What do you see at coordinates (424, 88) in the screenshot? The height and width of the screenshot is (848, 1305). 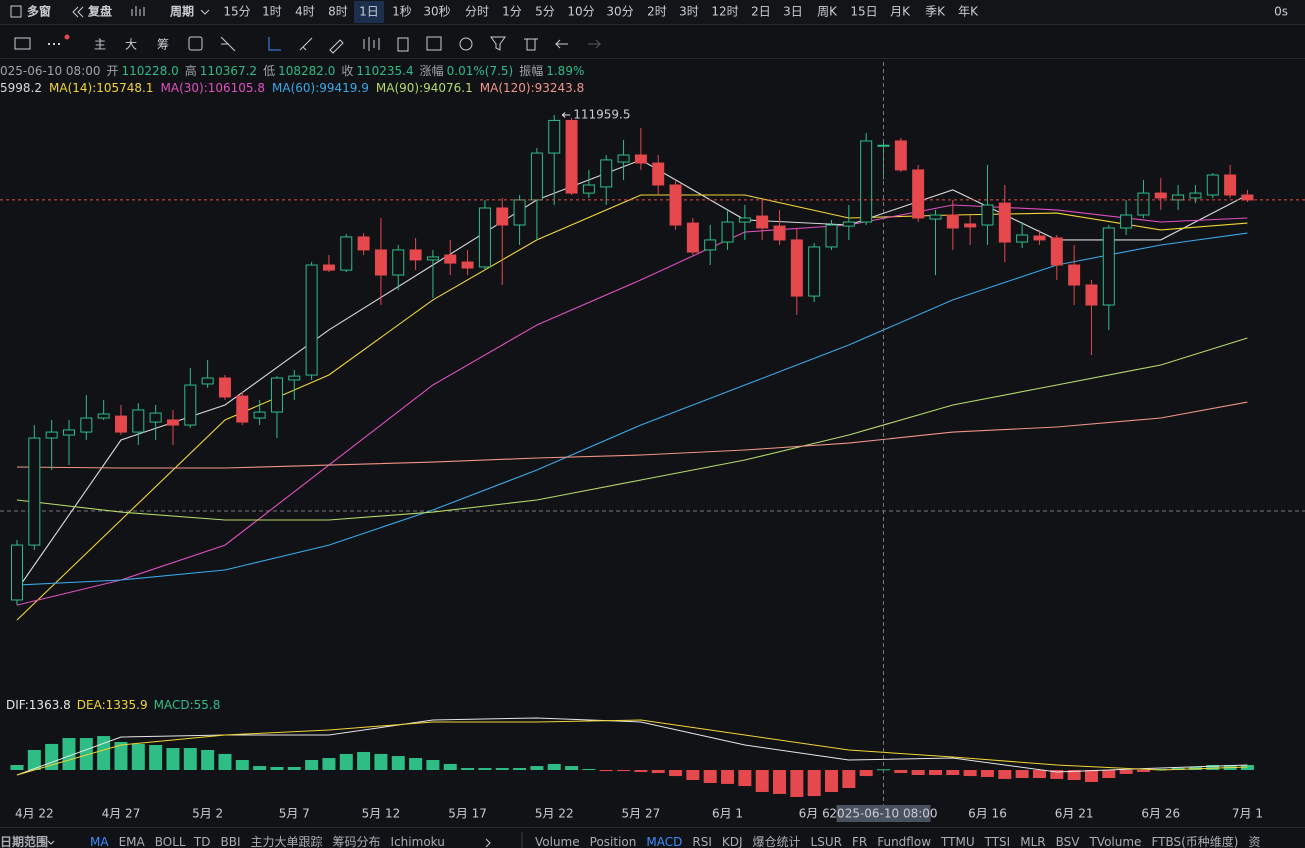 I see `legend-entry: MA(90):94076.1` at bounding box center [424, 88].